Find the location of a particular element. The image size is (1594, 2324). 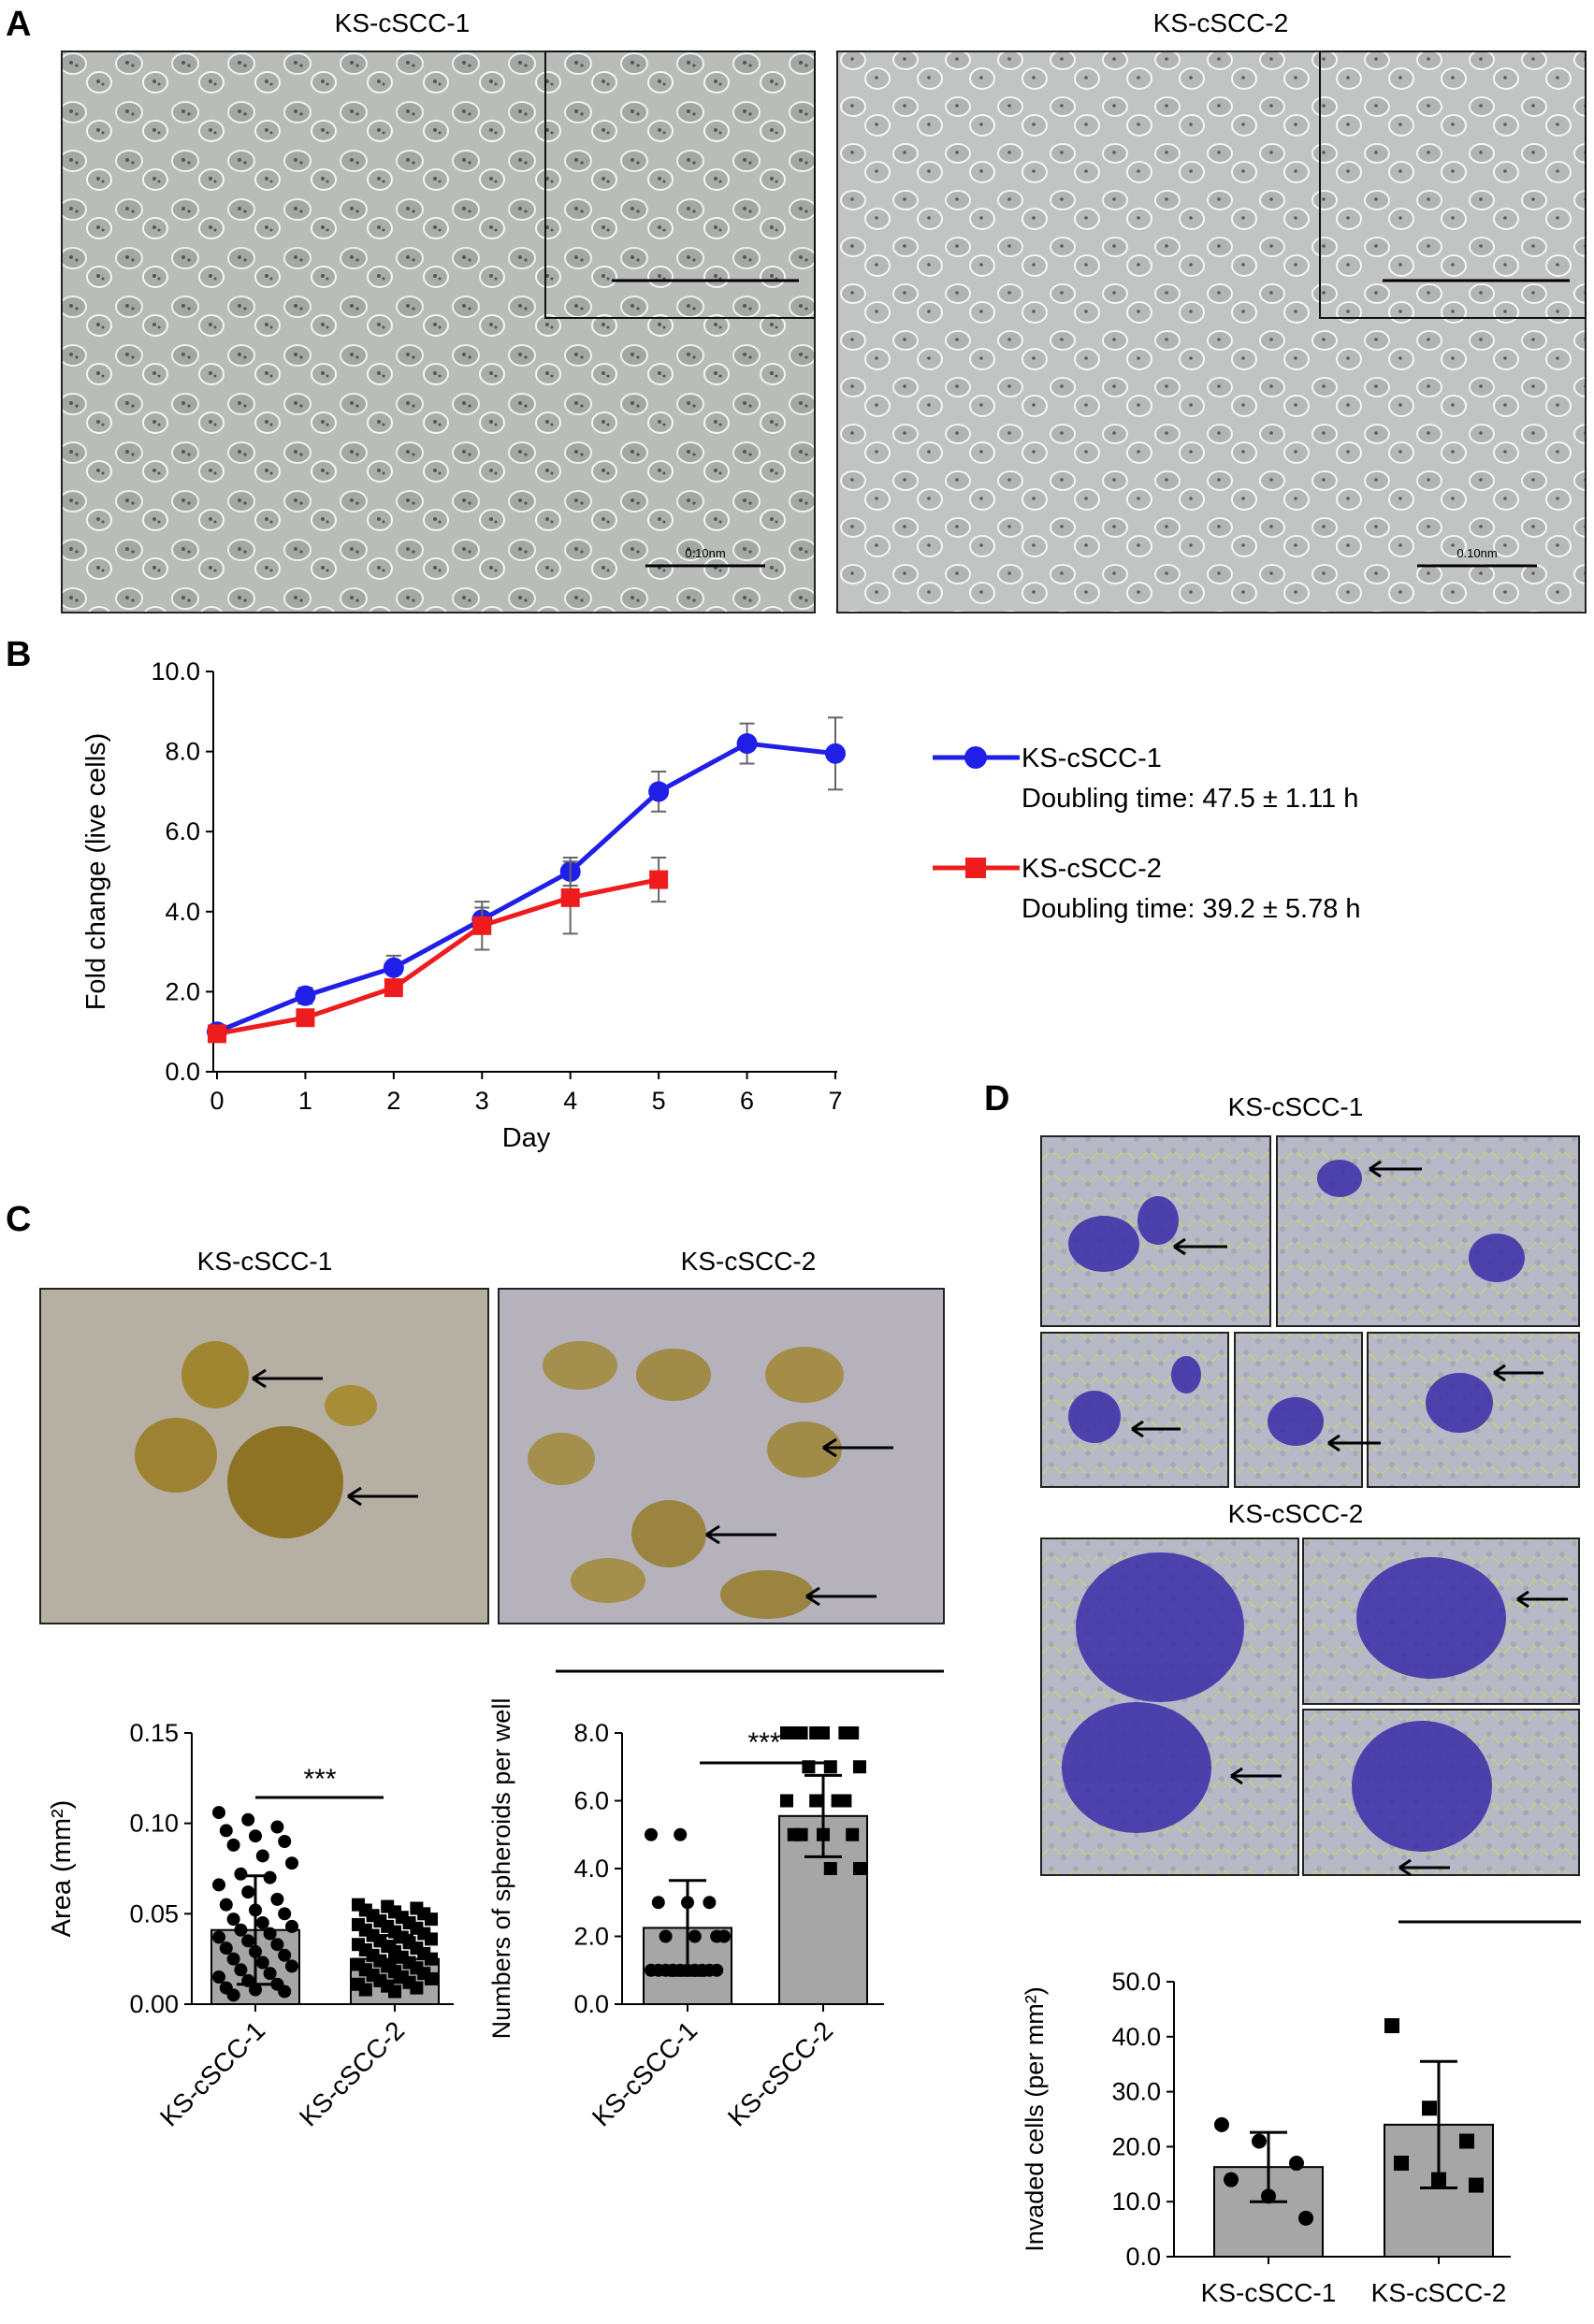

panel-label-c: C is located at coordinates (18, 1219).